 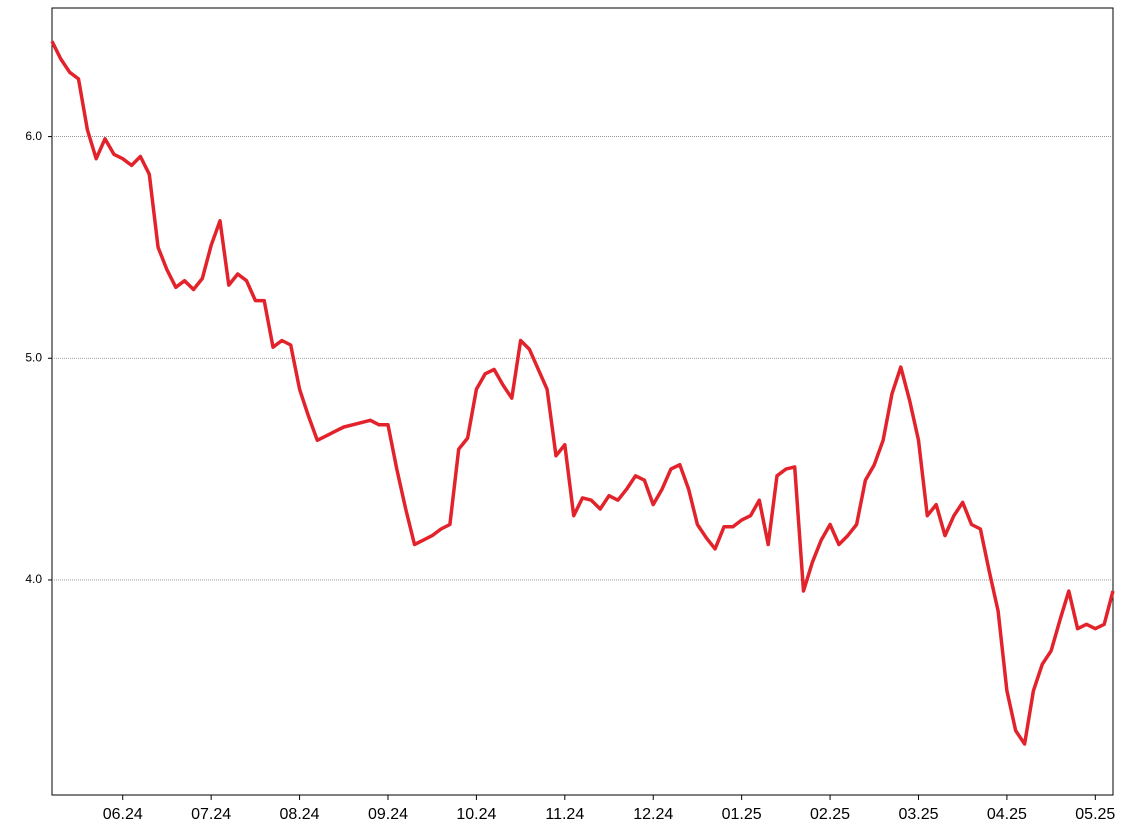 I want to click on x-tick-label: 10.24, so click(x=476, y=814).